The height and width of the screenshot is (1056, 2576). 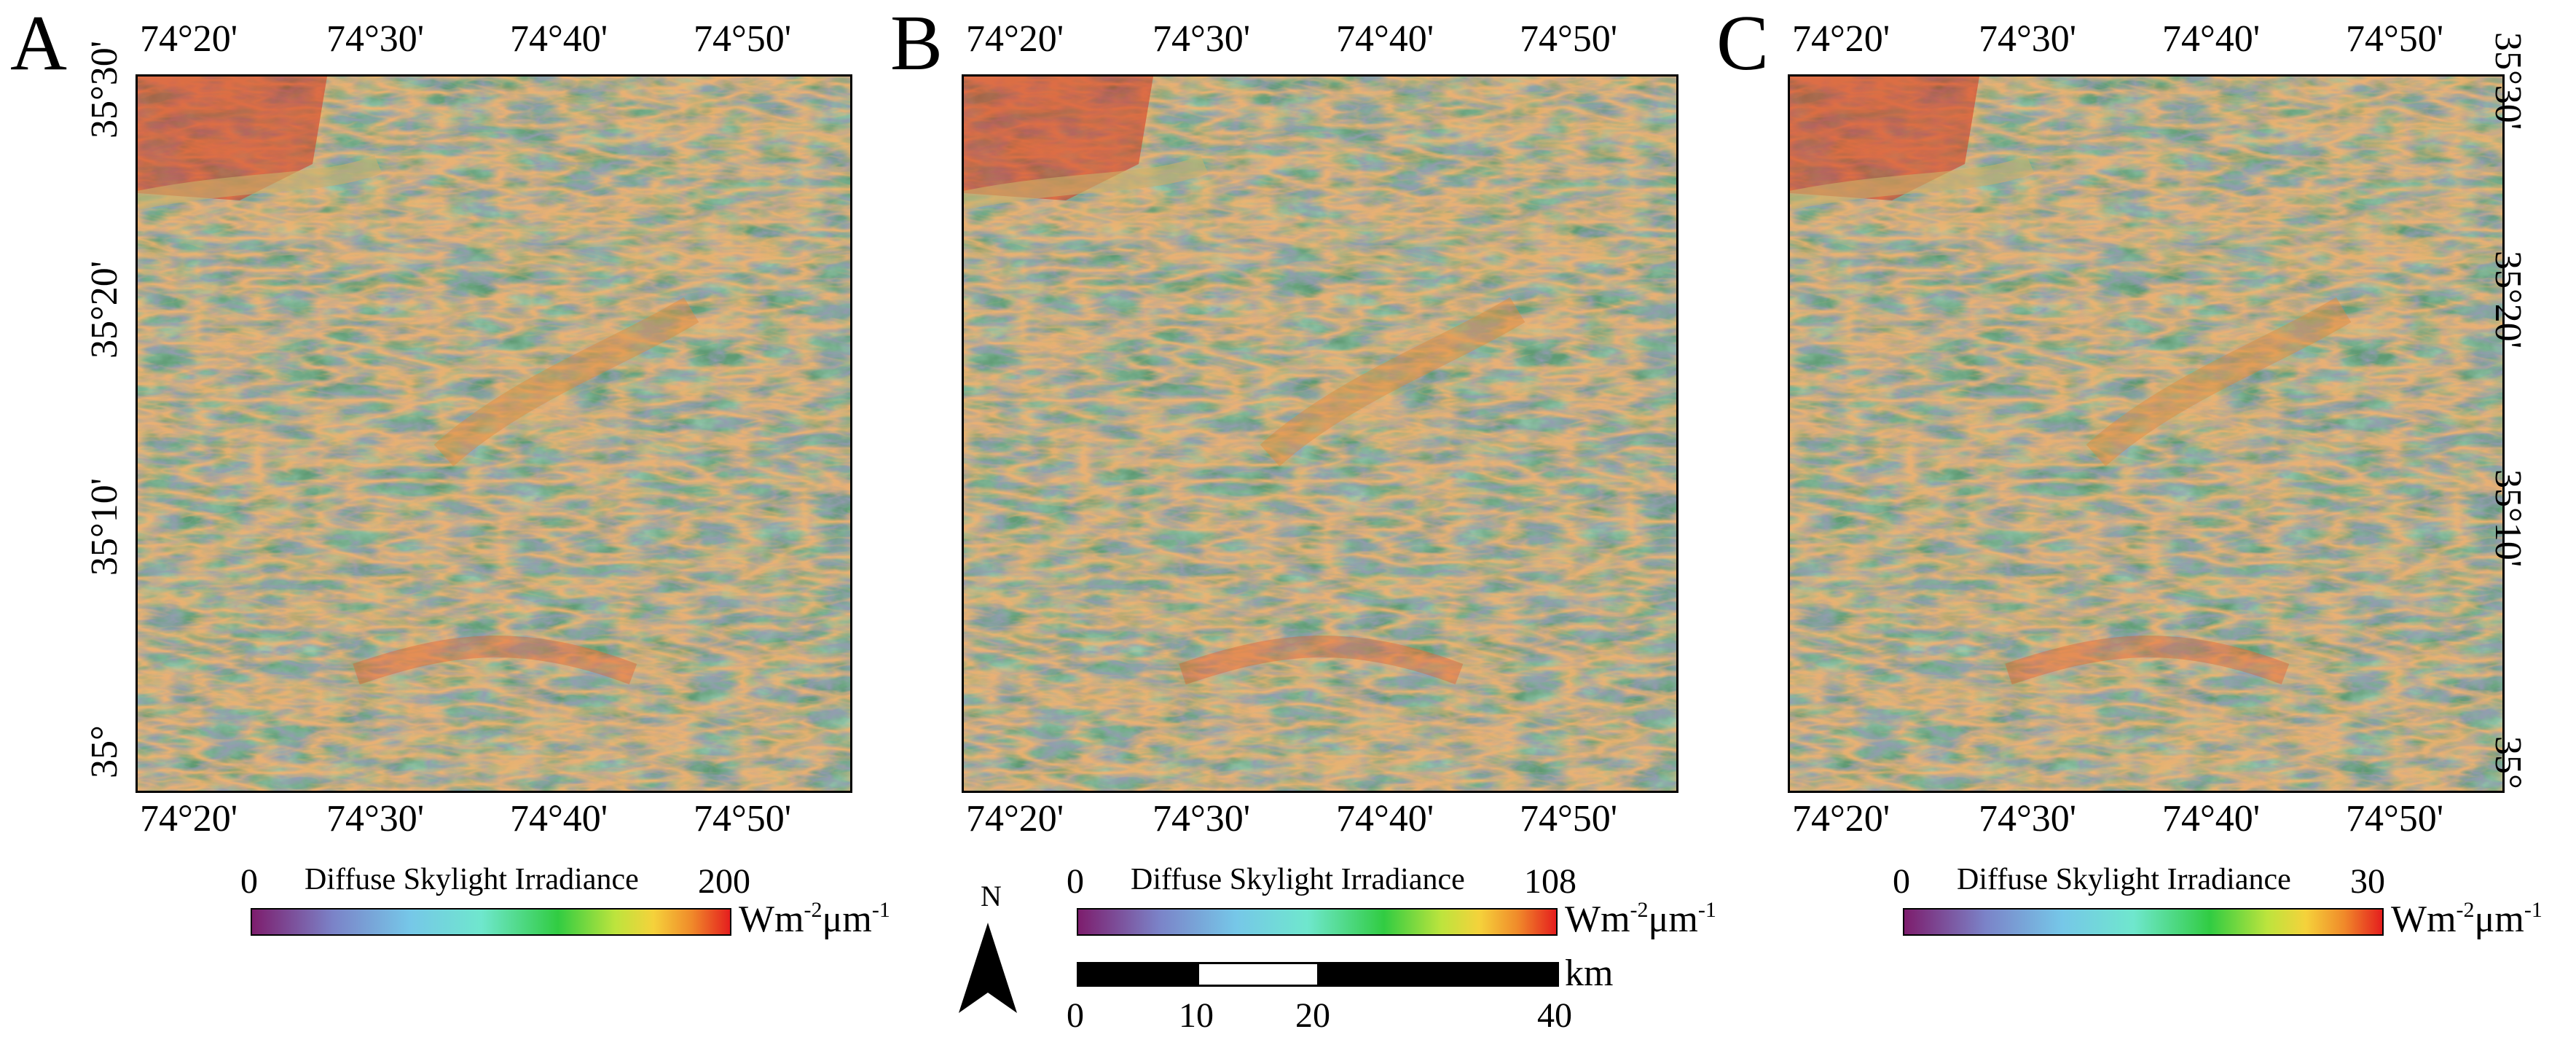 I want to click on panel-letter: C, so click(x=1743, y=43).